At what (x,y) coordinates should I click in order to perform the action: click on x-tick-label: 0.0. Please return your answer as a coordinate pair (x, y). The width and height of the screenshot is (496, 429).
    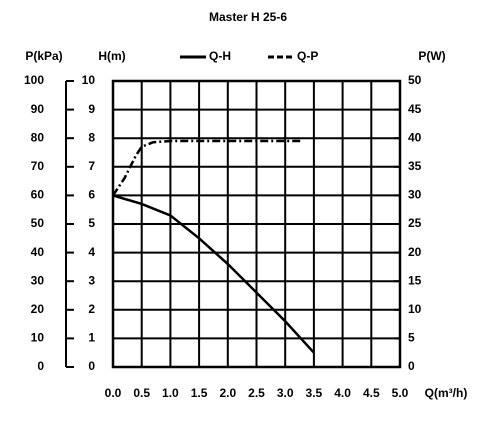
    Looking at the image, I should click on (113, 393).